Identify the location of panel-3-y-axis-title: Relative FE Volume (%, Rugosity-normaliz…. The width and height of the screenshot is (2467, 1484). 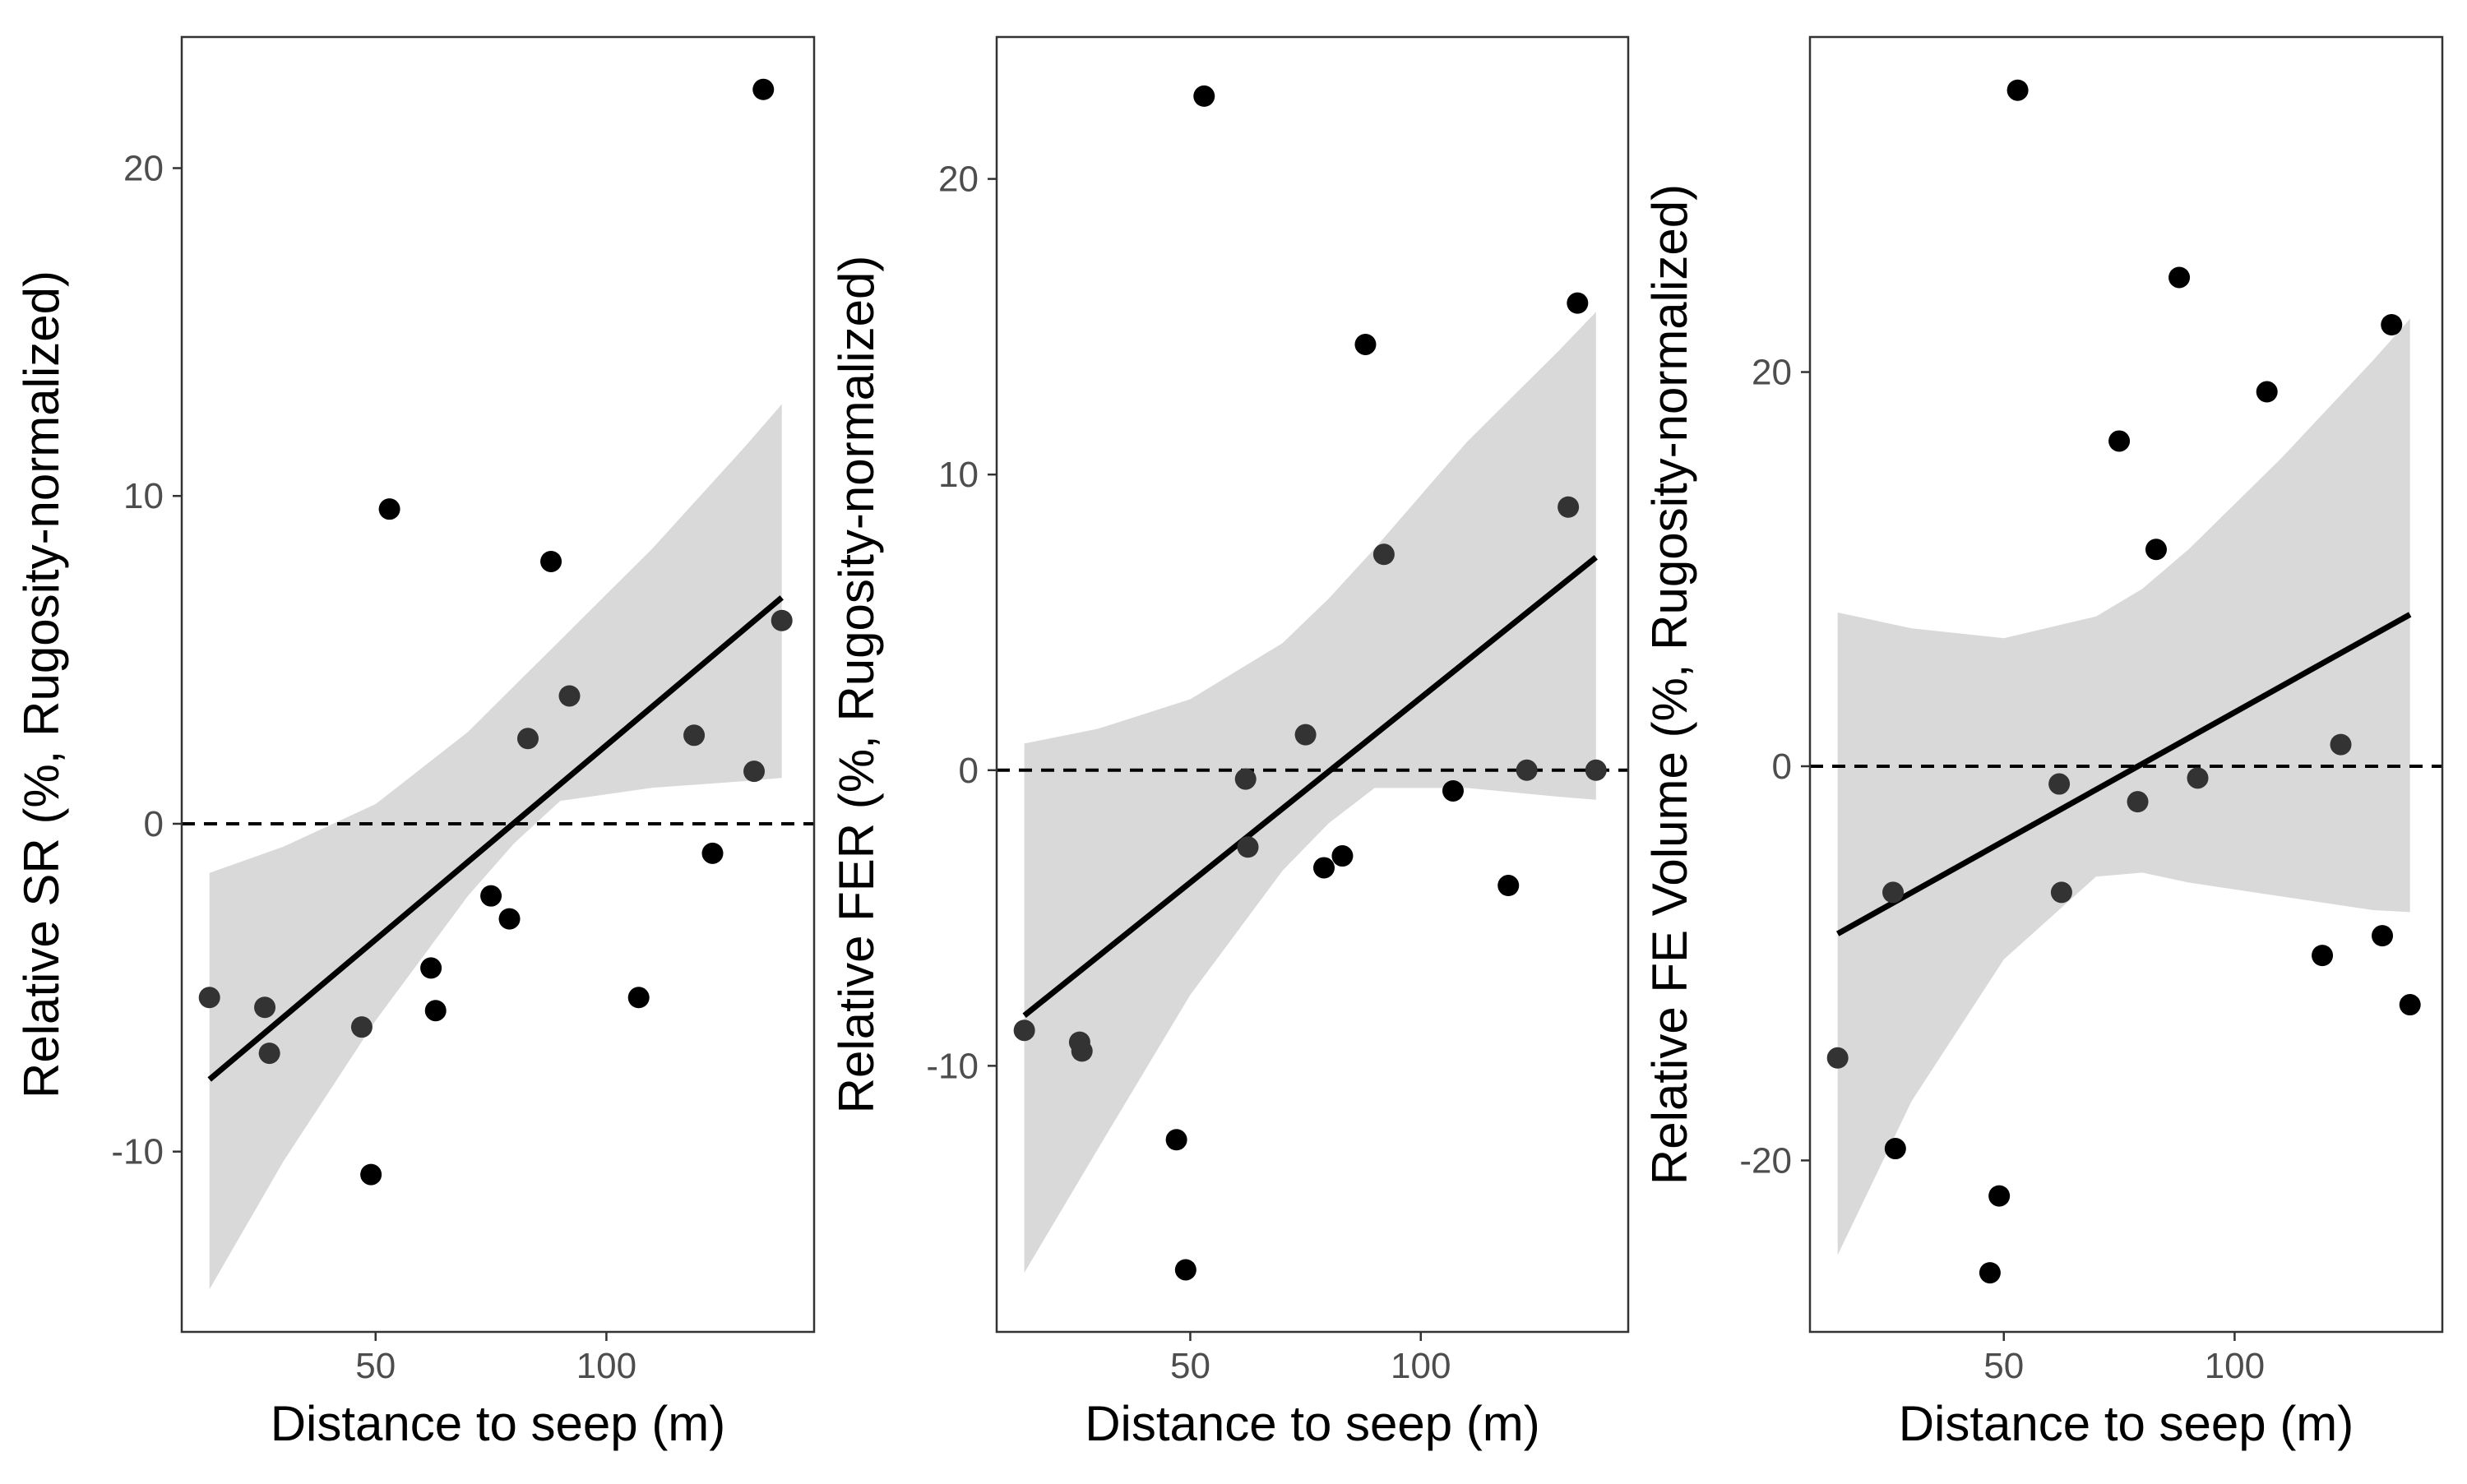
(1670, 684).